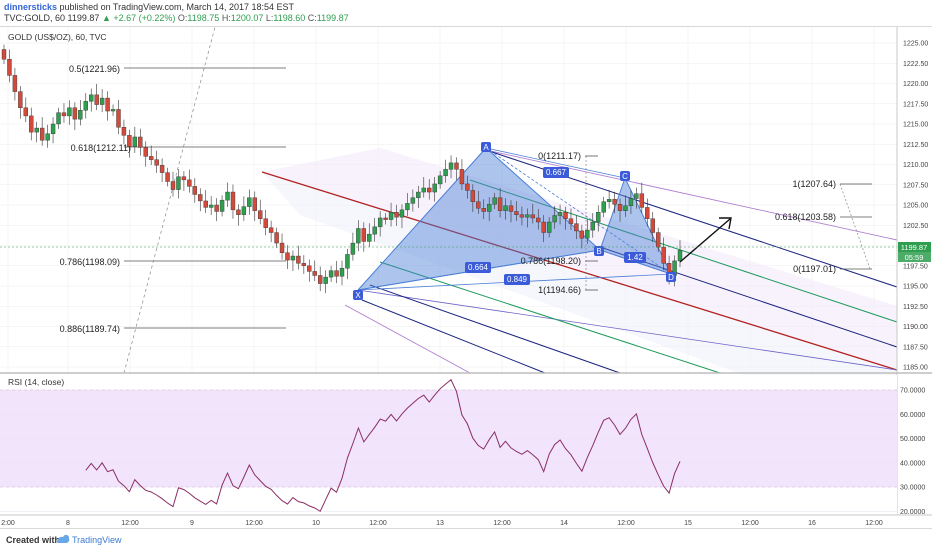 This screenshot has width=932, height=551. What do you see at coordinates (407, 339) in the screenshot?
I see `fork-lower-outer` at bounding box center [407, 339].